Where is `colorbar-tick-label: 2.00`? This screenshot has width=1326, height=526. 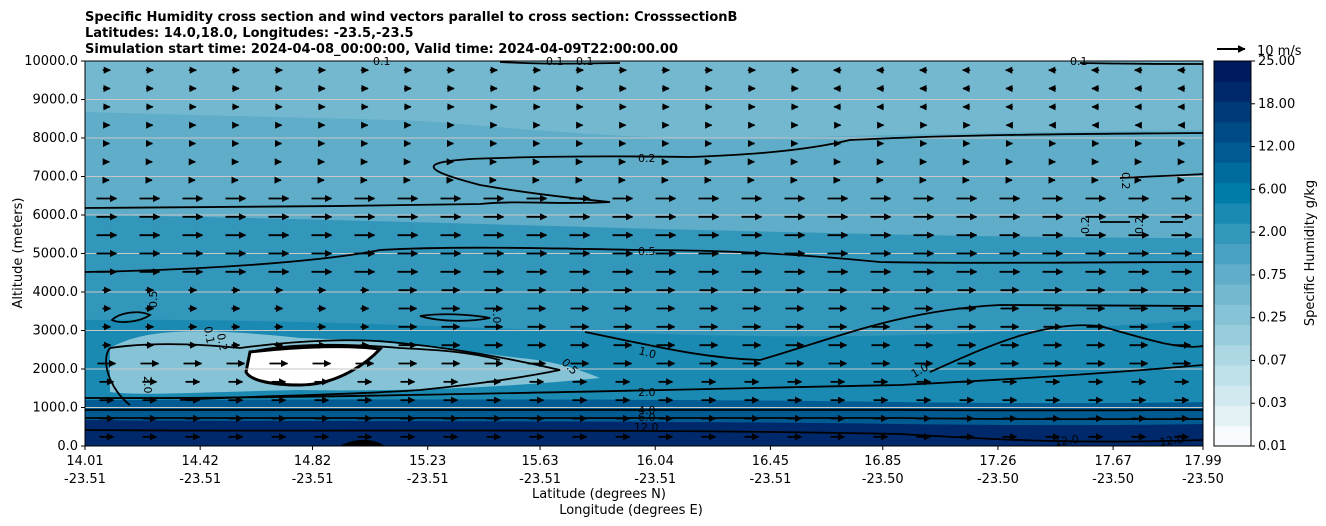 colorbar-tick-label: 2.00 is located at coordinates (1272, 232).